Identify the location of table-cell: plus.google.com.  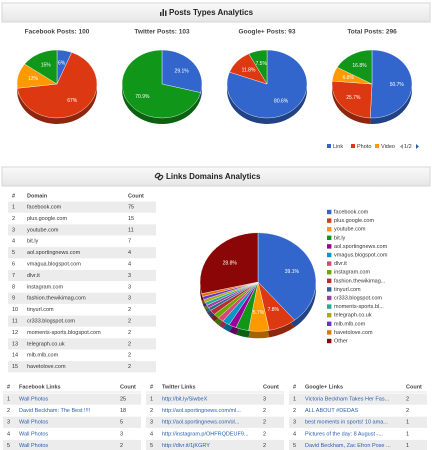
(47, 219).